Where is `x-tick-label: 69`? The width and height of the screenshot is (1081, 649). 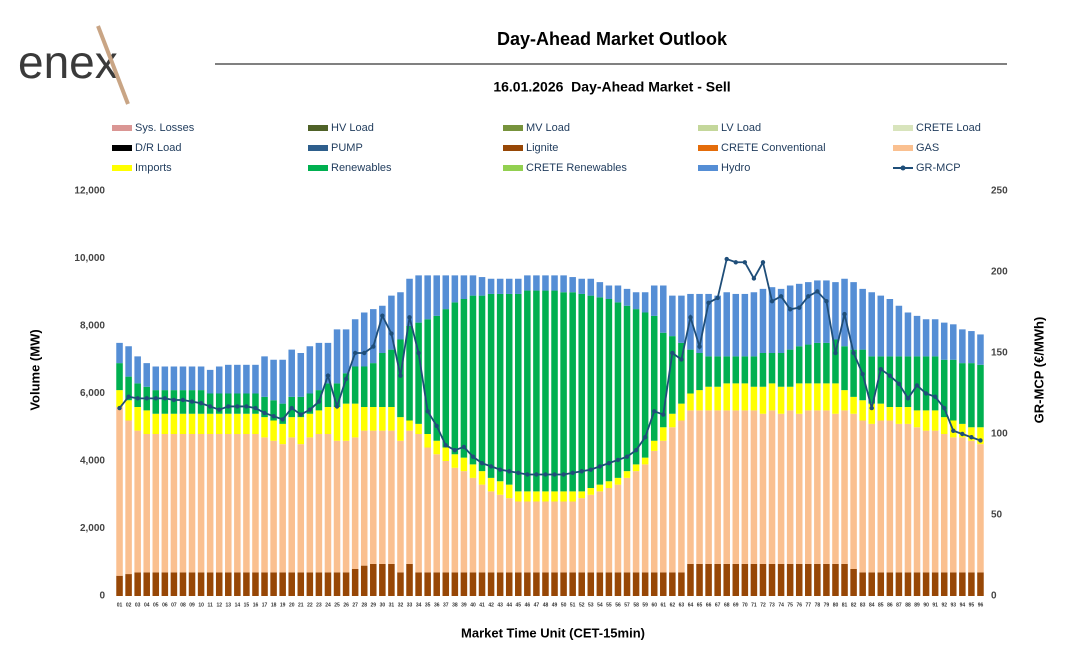
x-tick-label: 69 is located at coordinates (736, 605).